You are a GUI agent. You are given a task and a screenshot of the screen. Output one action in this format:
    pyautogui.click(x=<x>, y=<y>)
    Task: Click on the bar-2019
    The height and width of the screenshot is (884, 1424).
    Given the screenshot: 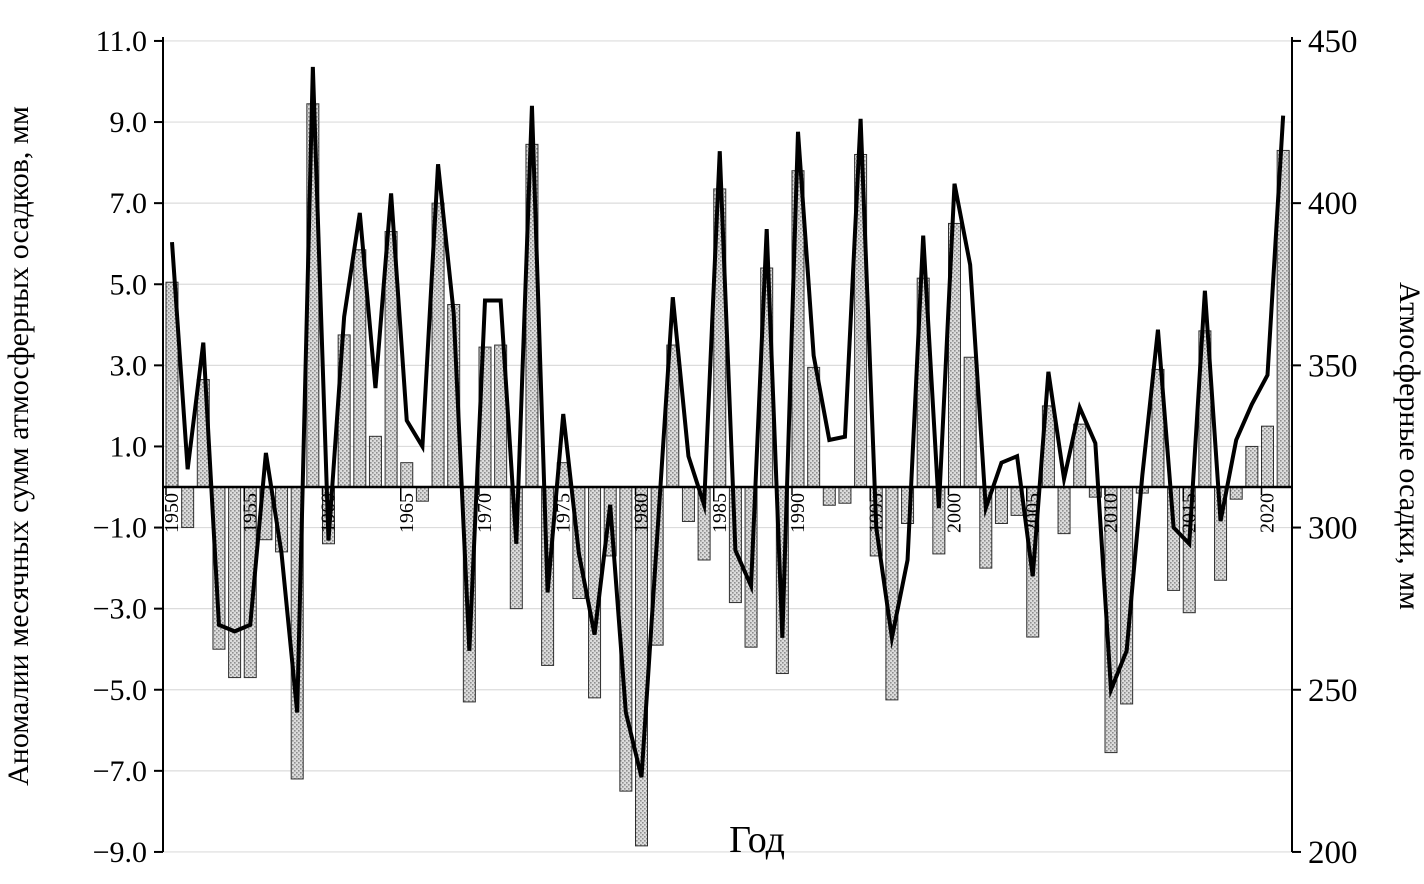 What is the action you would take?
    pyautogui.click(x=1252, y=466)
    